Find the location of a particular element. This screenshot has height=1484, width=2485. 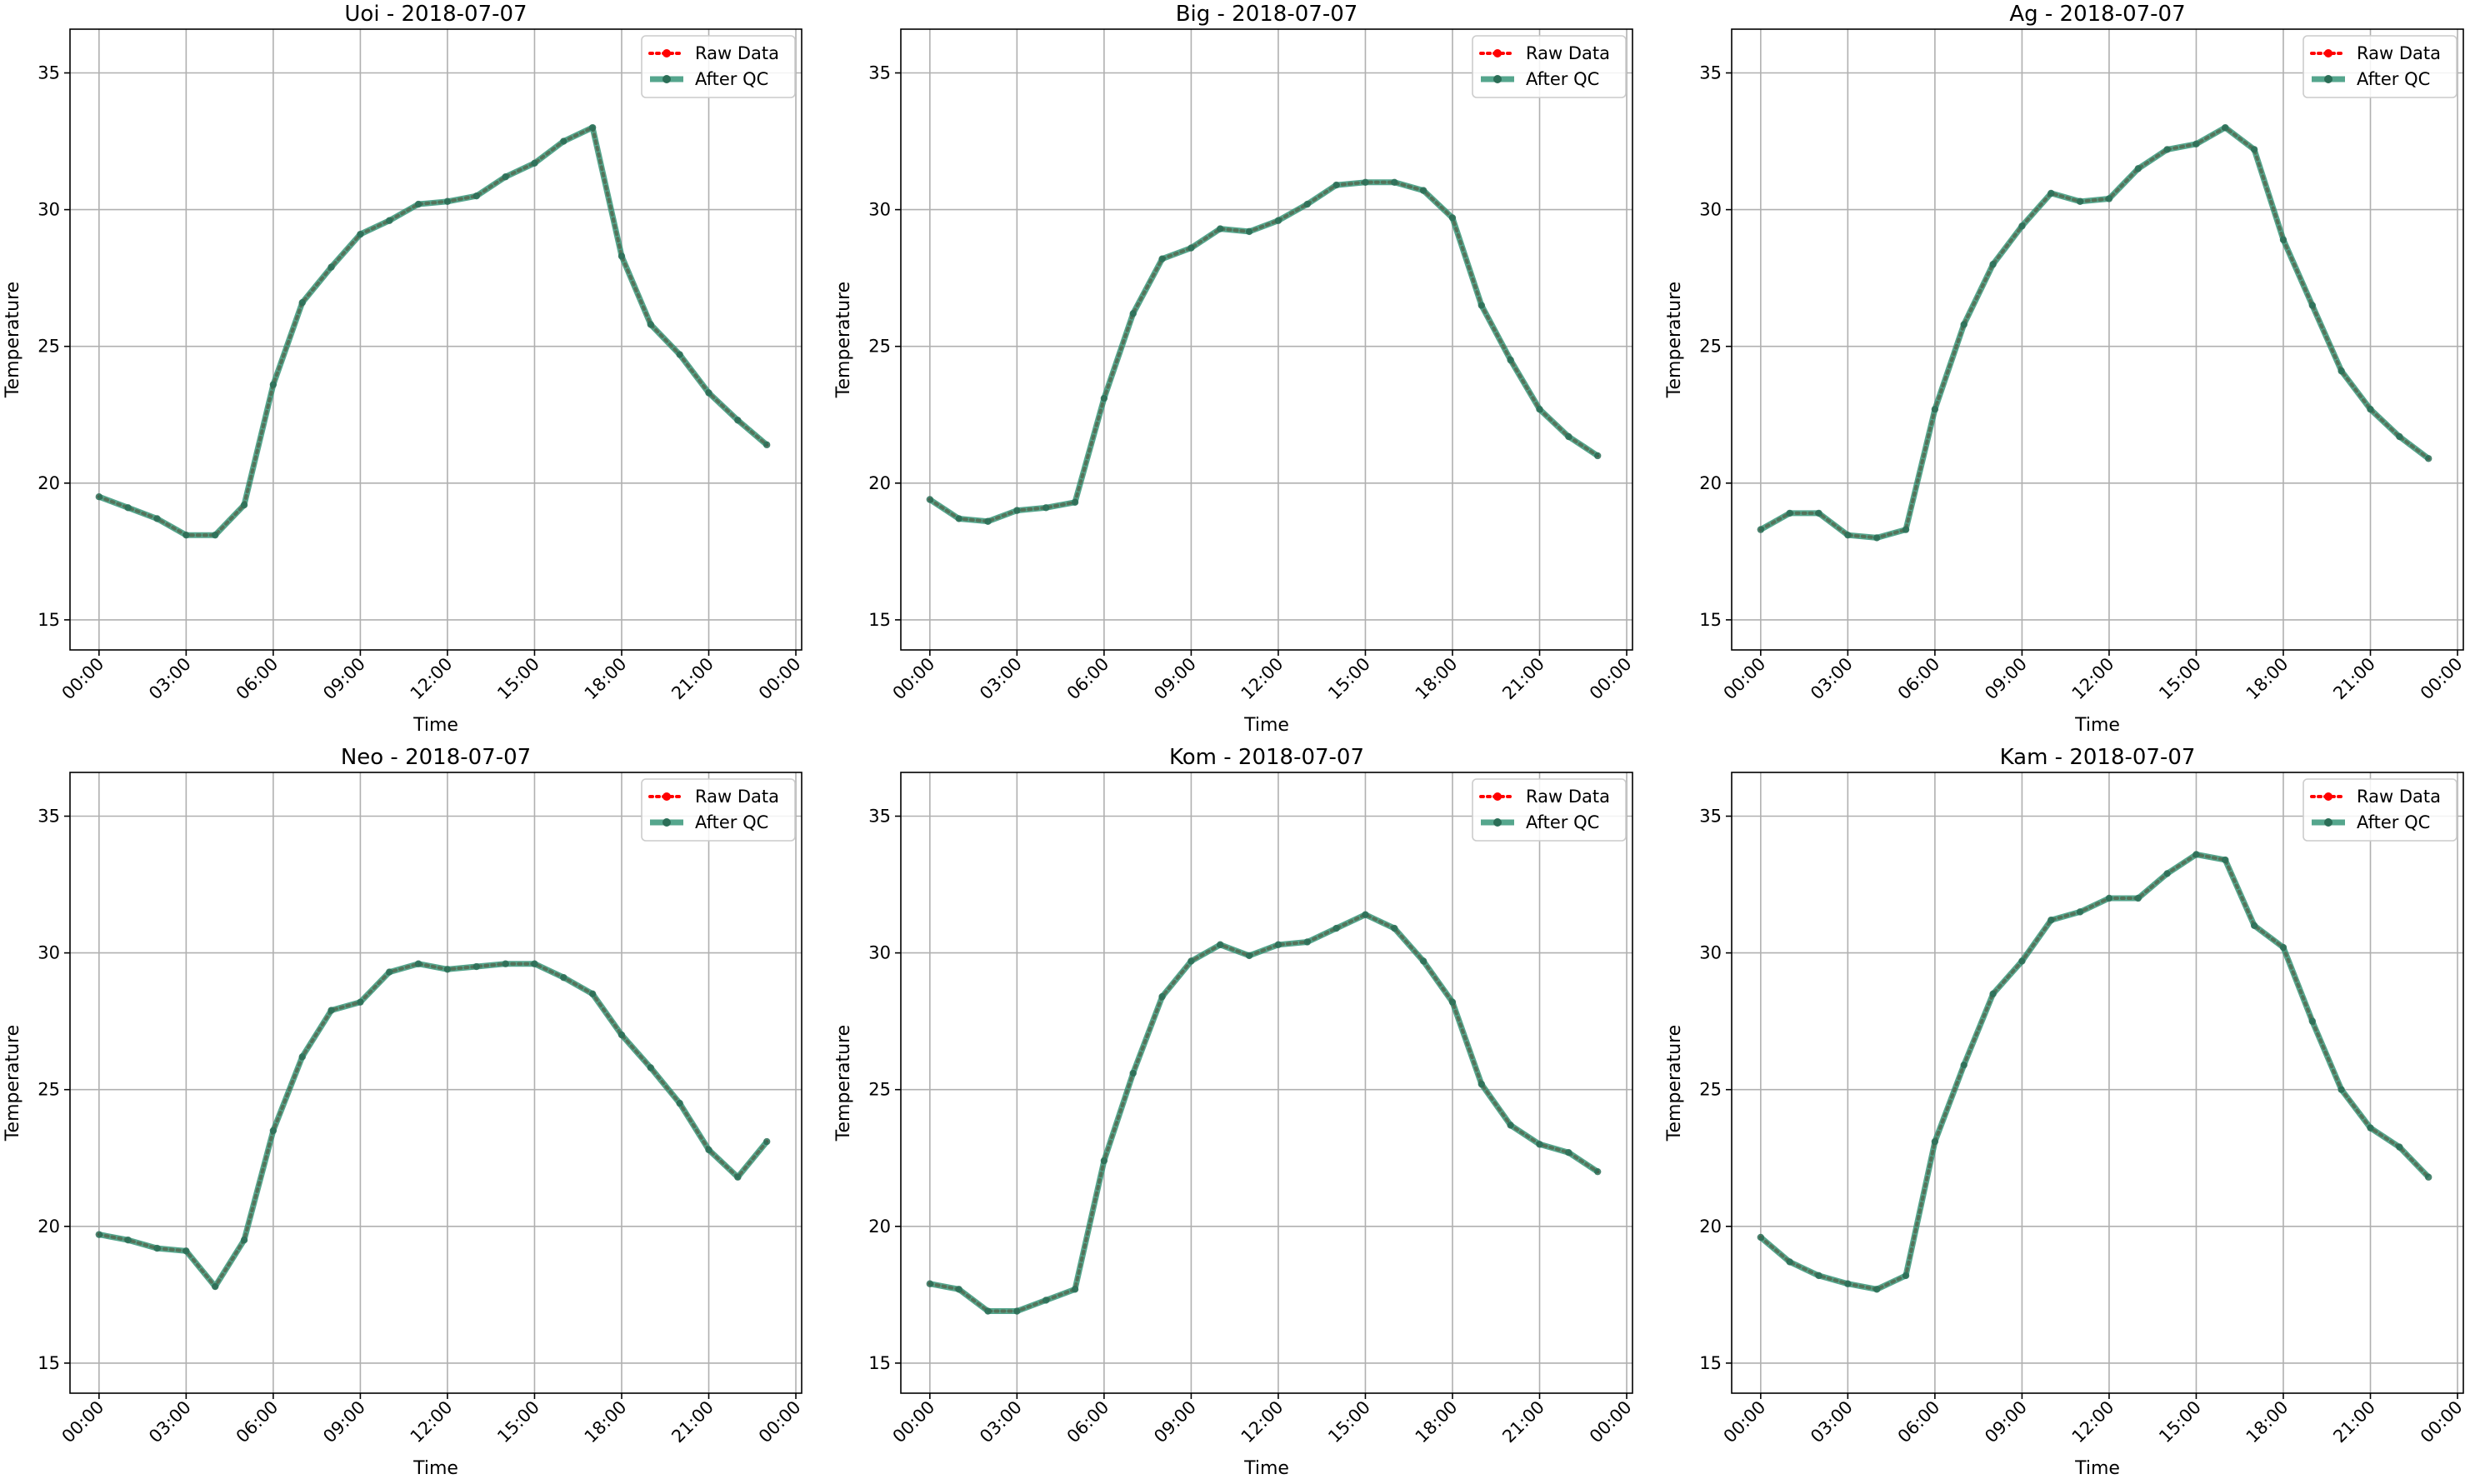

x-tick-label: 18:00 is located at coordinates (2267, 1422).